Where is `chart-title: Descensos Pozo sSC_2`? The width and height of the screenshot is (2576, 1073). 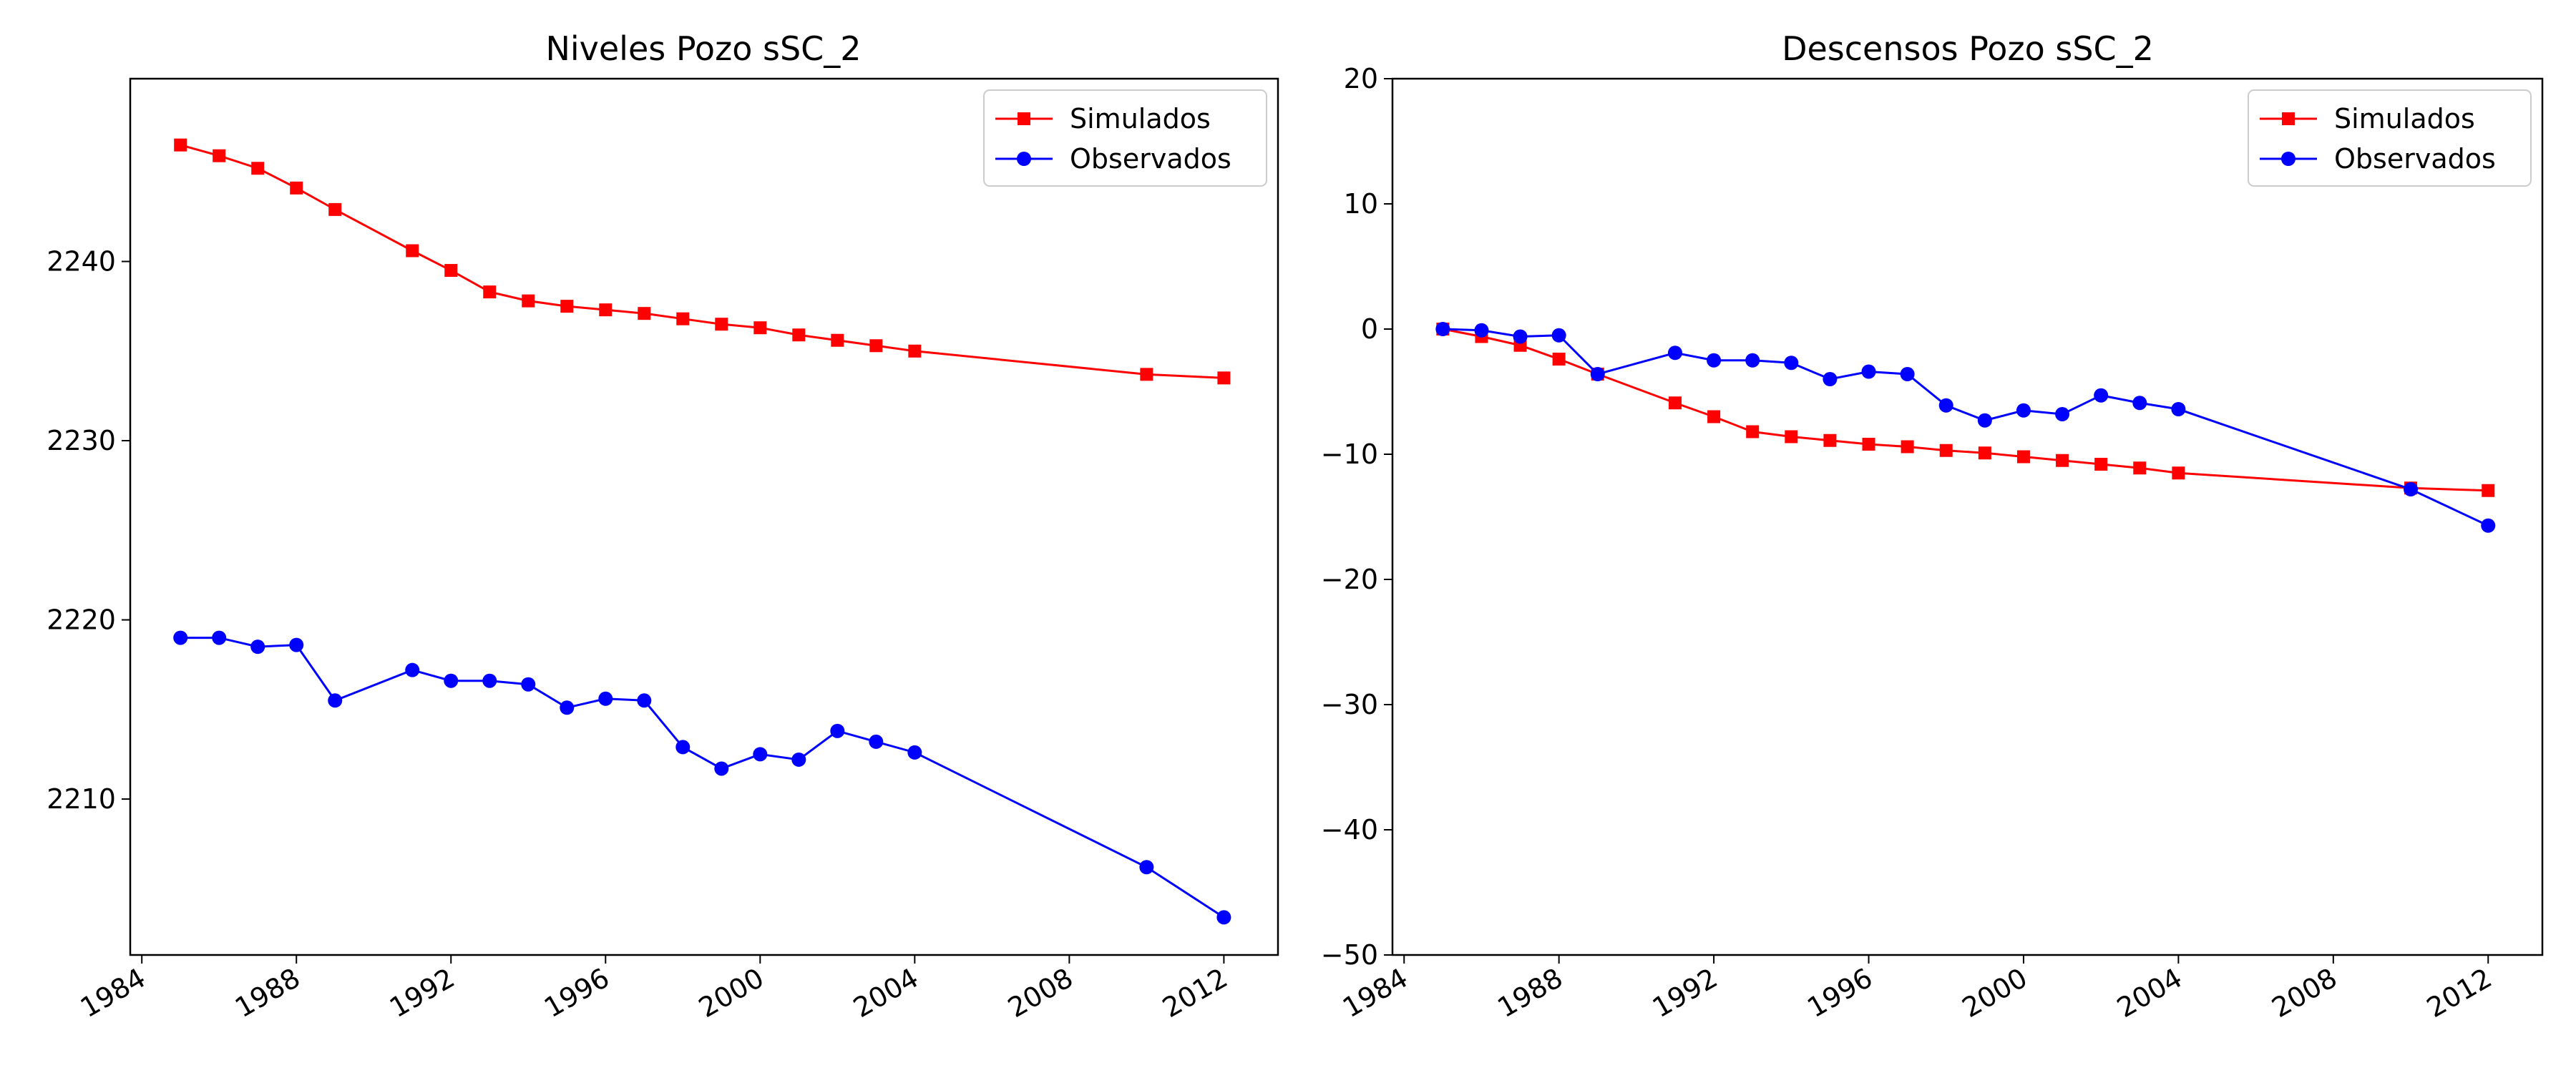 chart-title: Descensos Pozo sSC_2 is located at coordinates (1968, 48).